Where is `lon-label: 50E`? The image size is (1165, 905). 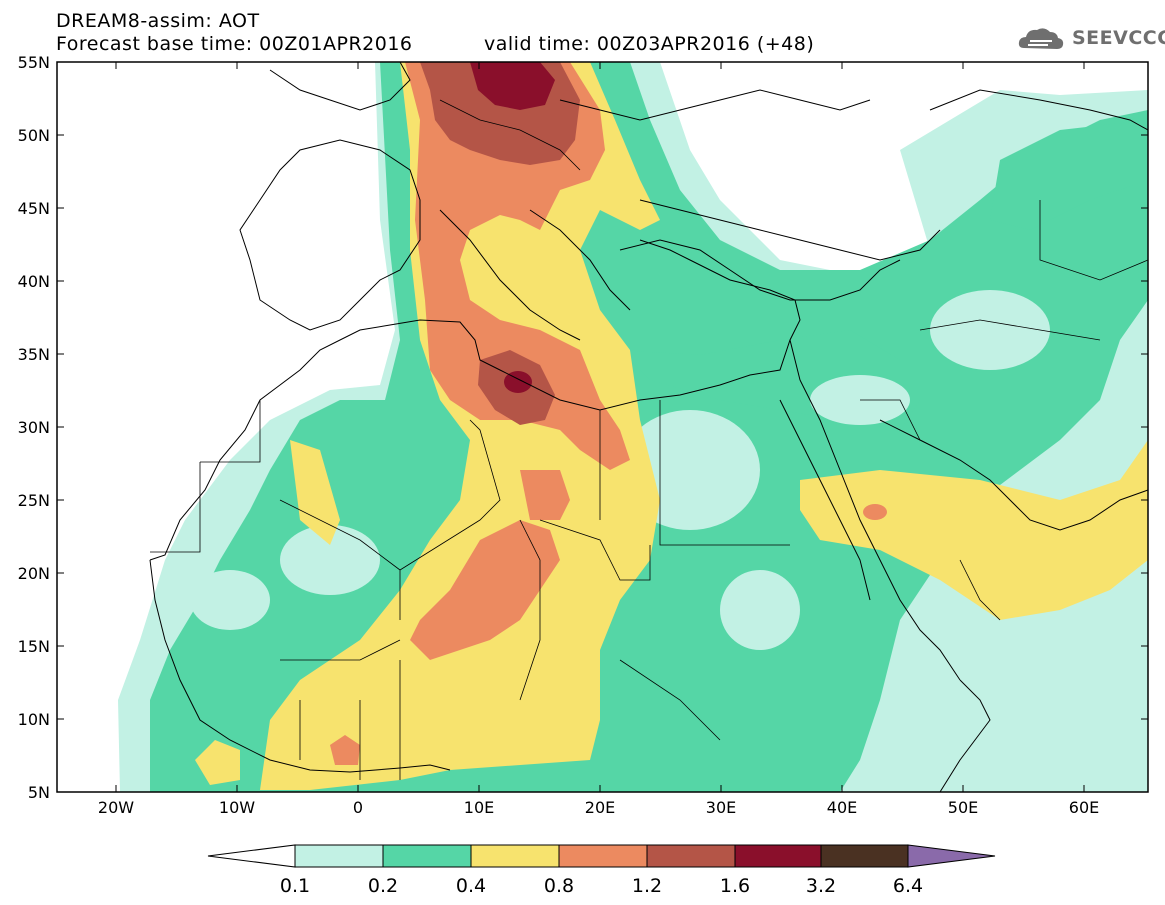
lon-label: 50E is located at coordinates (963, 807).